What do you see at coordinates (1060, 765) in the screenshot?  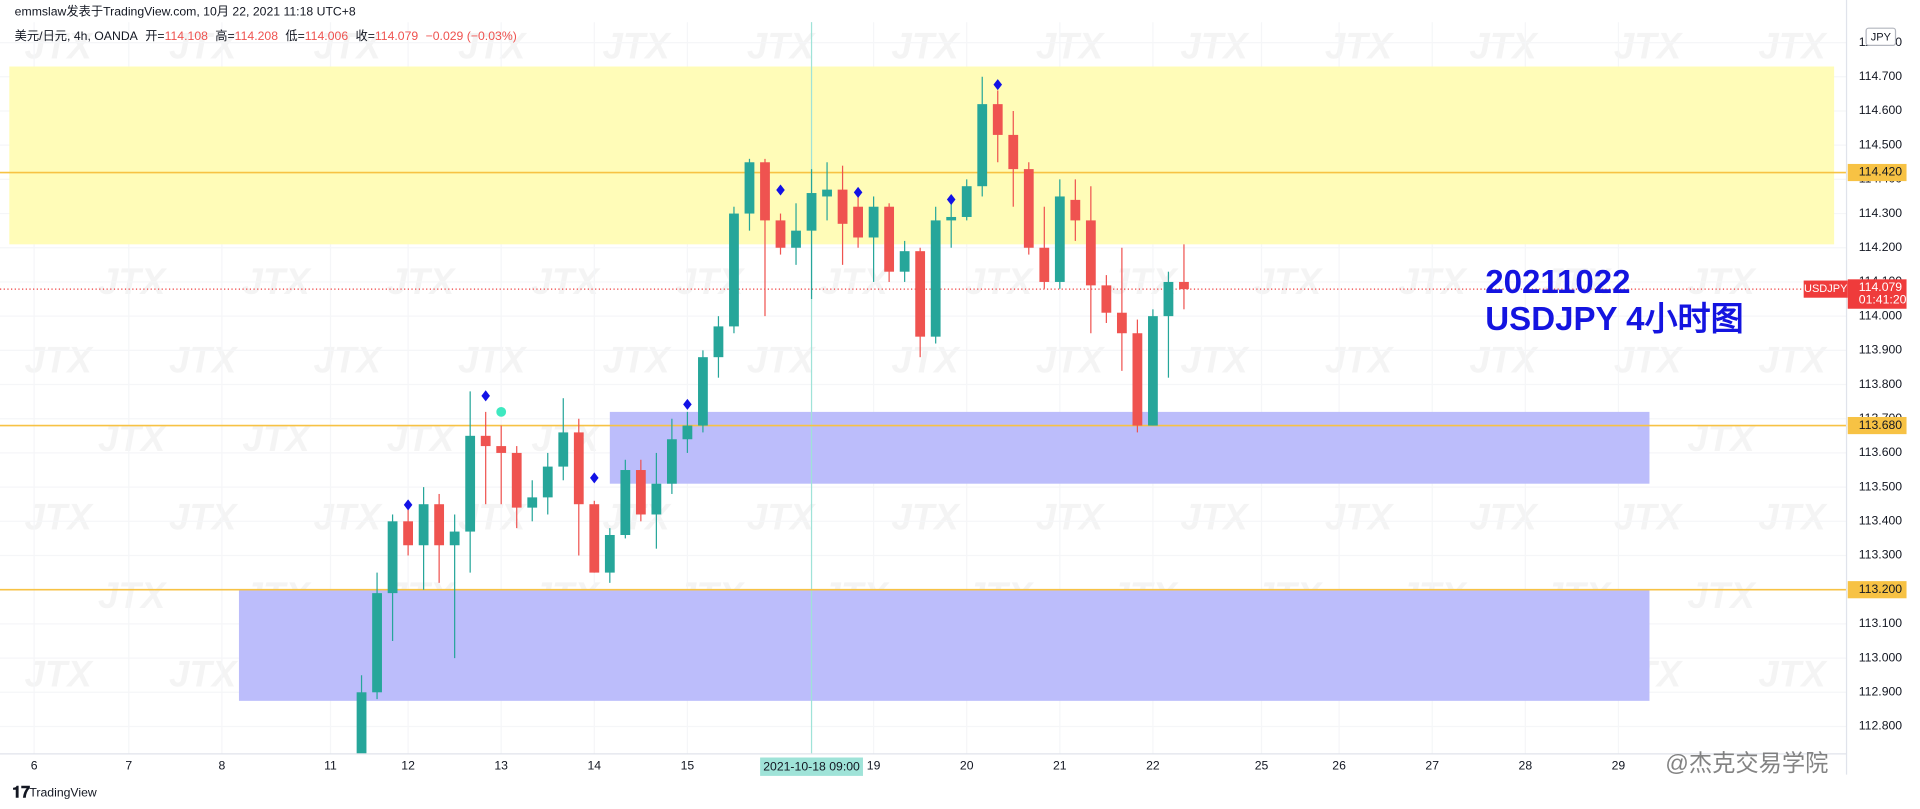 I see `x-tick-label: 21` at bounding box center [1060, 765].